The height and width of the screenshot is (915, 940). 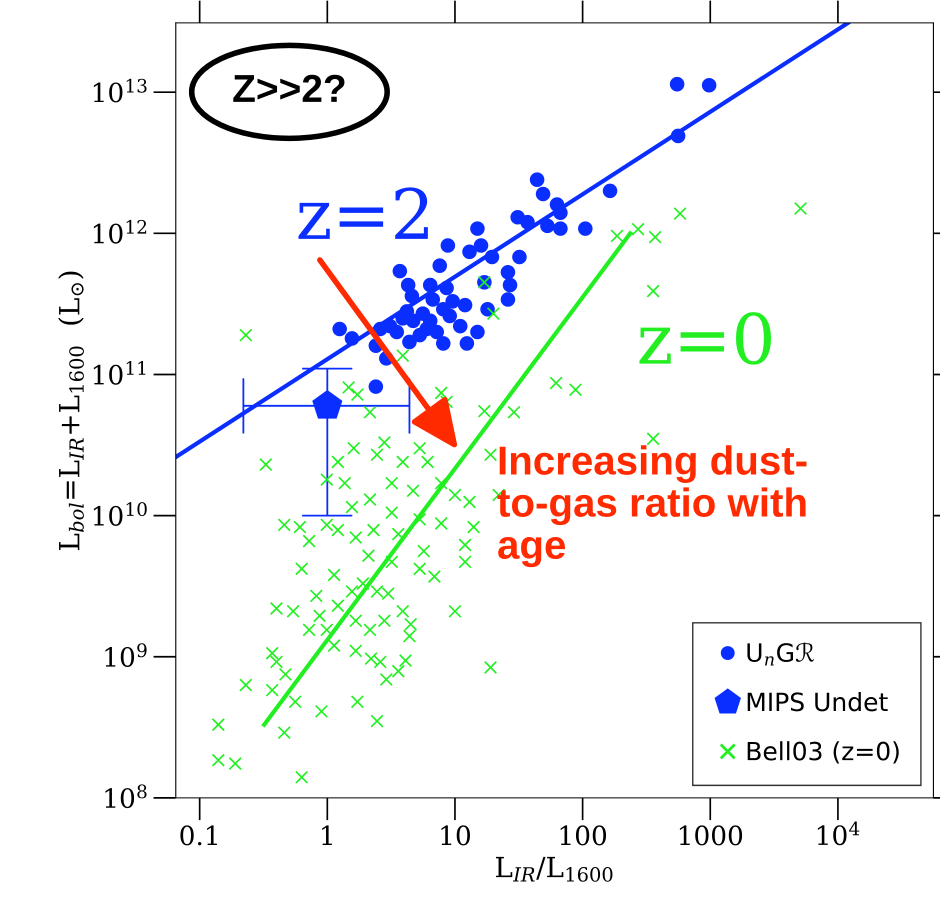 What do you see at coordinates (652, 506) in the screenshot?
I see `annotation: Increasing dust- to-gas ratio with age` at bounding box center [652, 506].